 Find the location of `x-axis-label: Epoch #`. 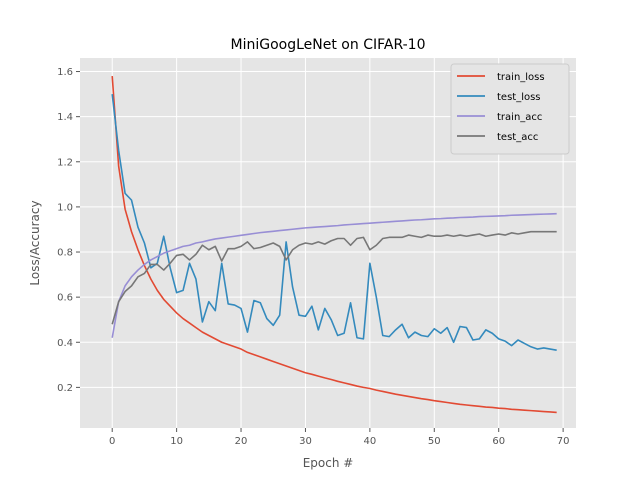

x-axis-label: Epoch # is located at coordinates (328, 463).